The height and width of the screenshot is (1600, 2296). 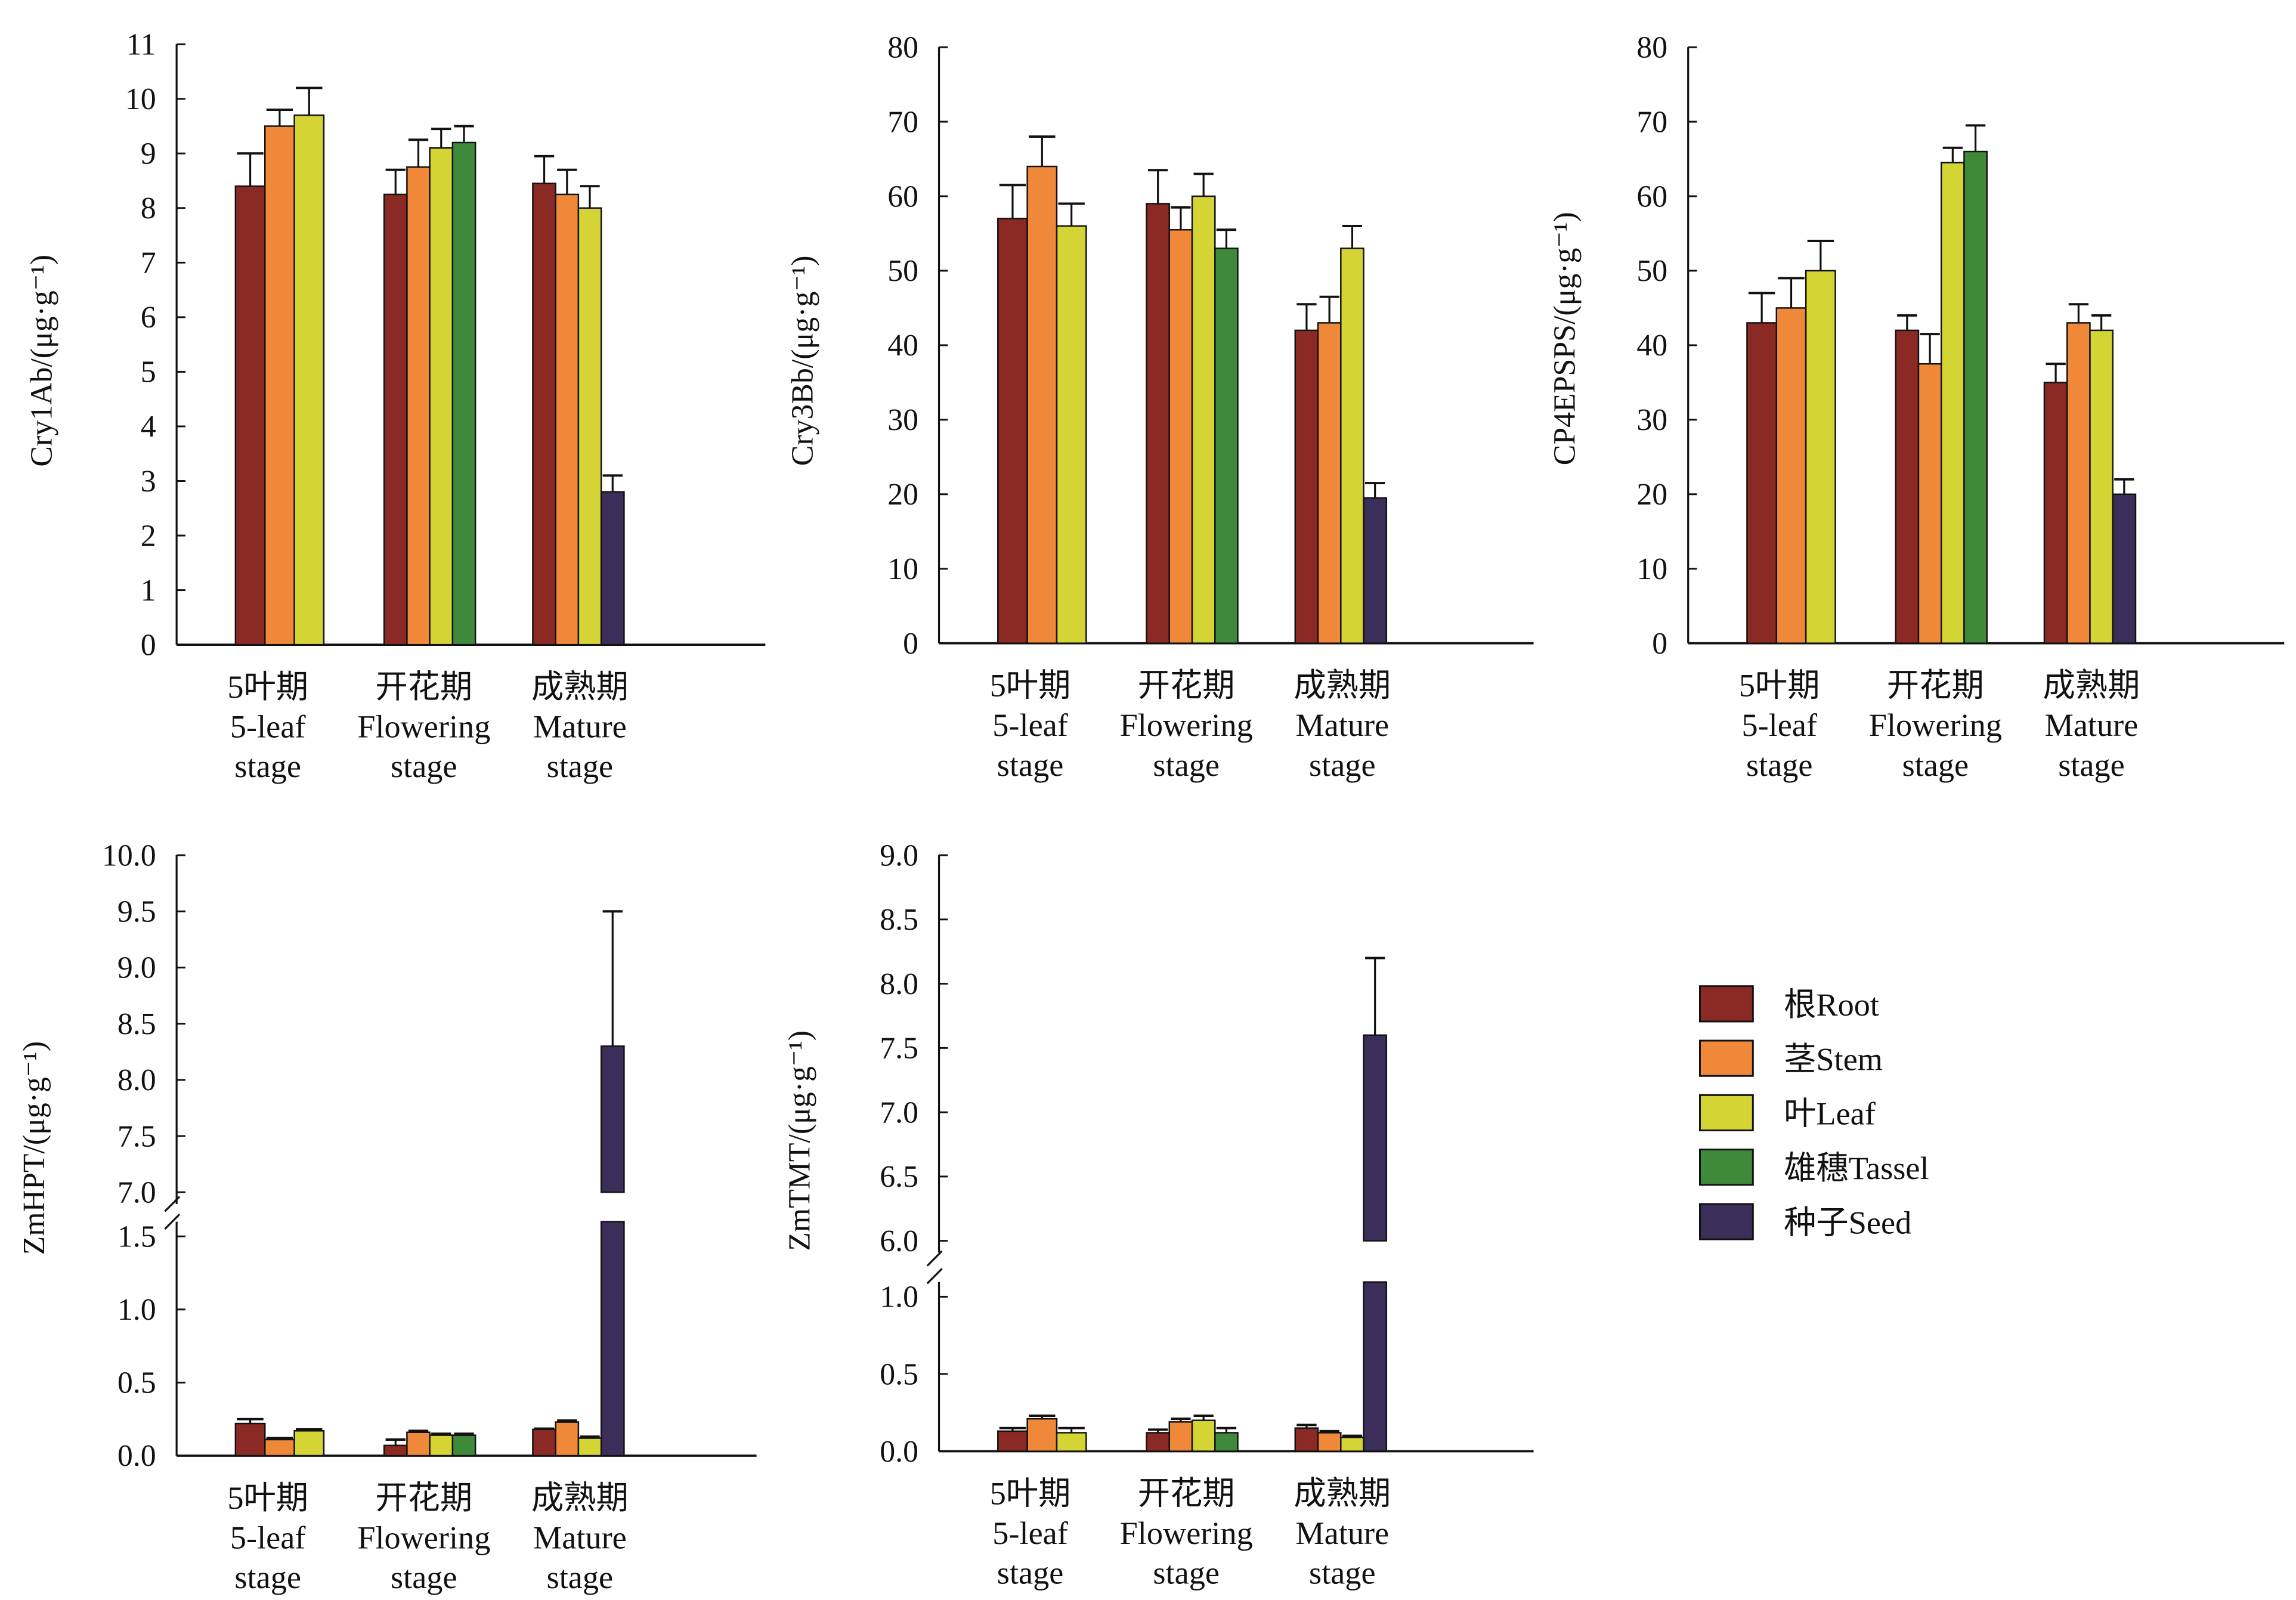 I want to click on y-tick-label: 7.0, so click(x=136, y=1192).